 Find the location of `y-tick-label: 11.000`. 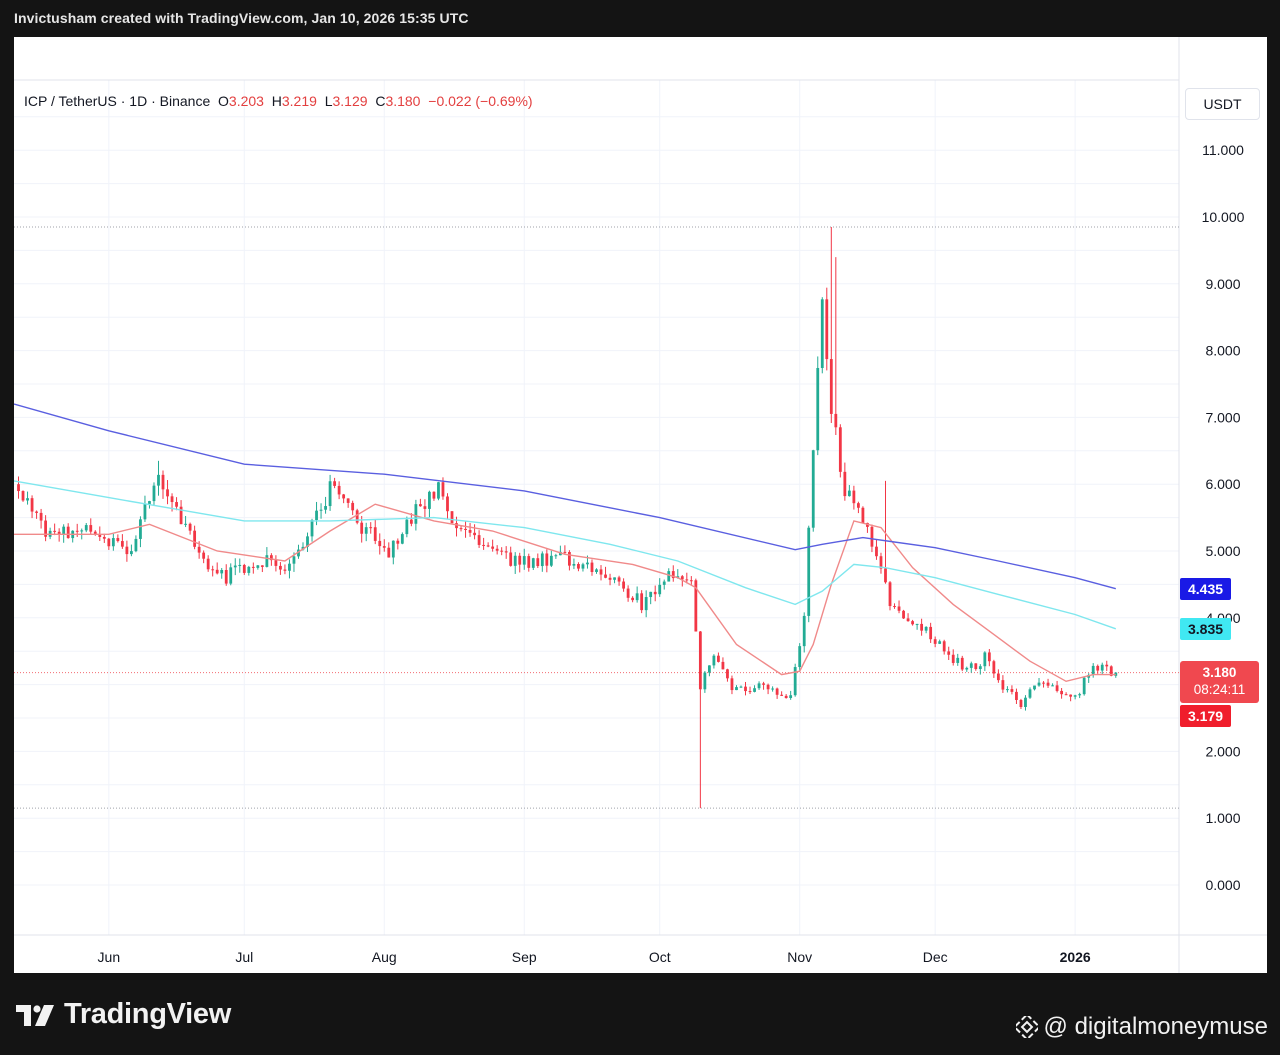

y-tick-label: 11.000 is located at coordinates (1223, 150).